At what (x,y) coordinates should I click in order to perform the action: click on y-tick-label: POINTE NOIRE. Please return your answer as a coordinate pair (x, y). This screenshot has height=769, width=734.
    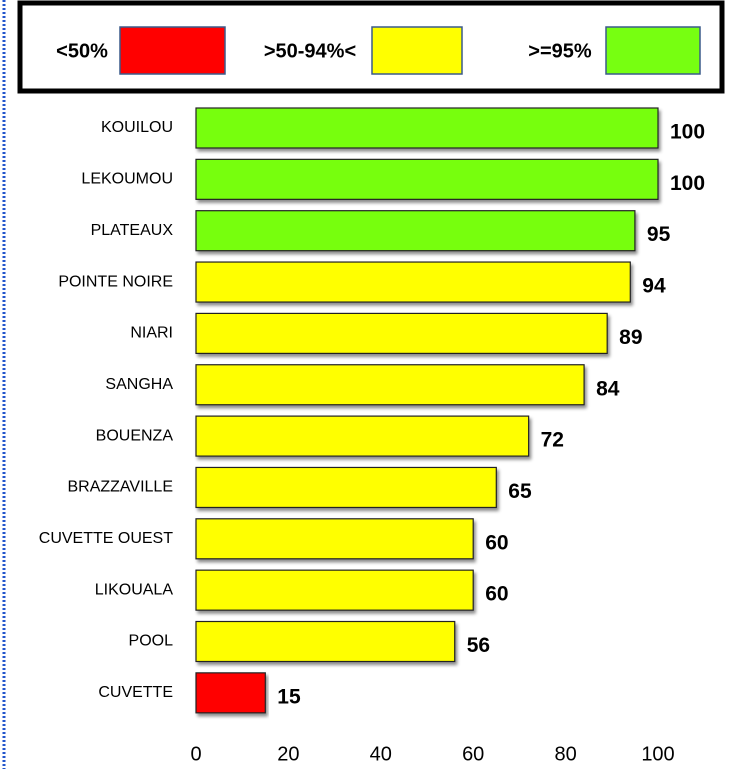
    Looking at the image, I should click on (115, 281).